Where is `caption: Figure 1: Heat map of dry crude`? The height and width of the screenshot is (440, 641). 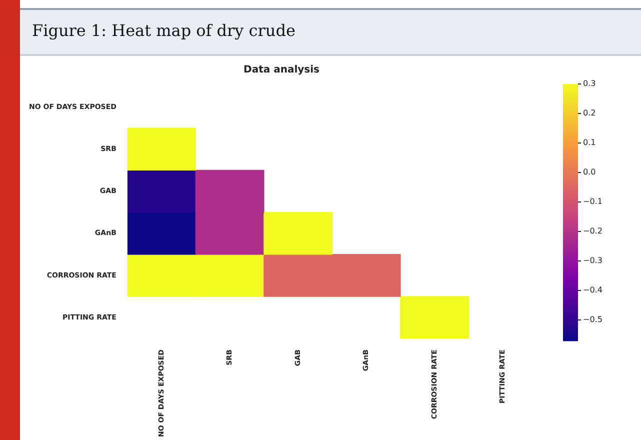 caption: Figure 1: Heat map of dry crude is located at coordinates (164, 30).